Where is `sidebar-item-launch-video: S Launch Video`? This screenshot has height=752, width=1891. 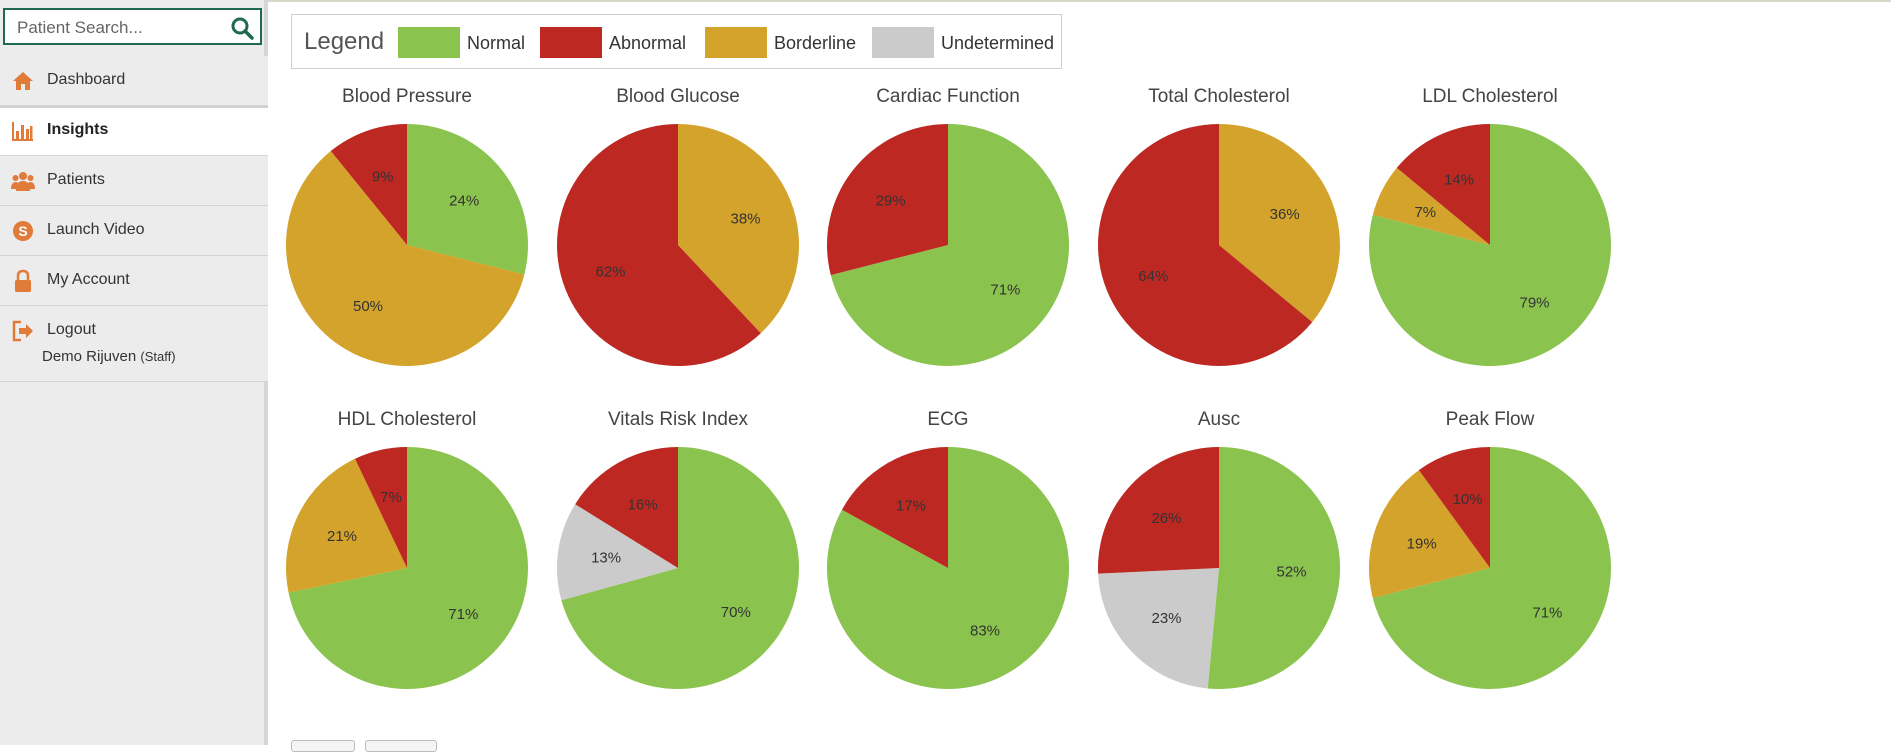
sidebar-item-launch-video: S Launch Video is located at coordinates (134, 231).